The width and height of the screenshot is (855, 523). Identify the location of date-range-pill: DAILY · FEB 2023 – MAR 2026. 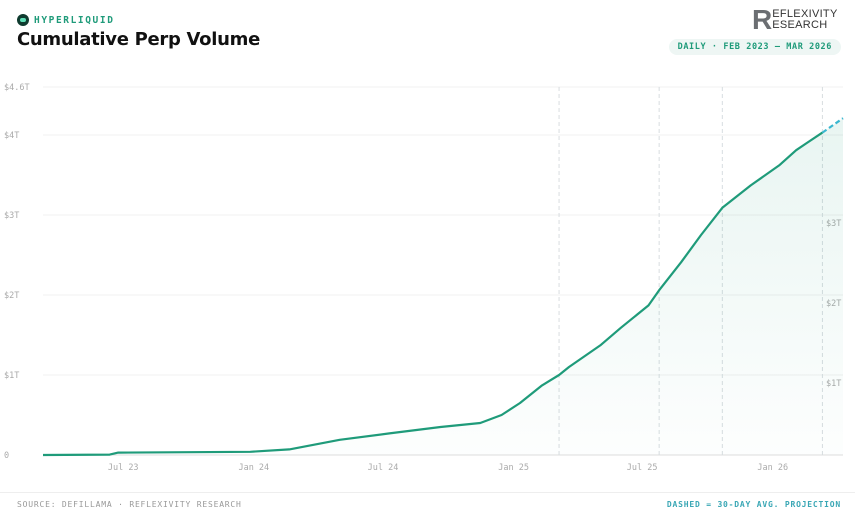
(754, 47).